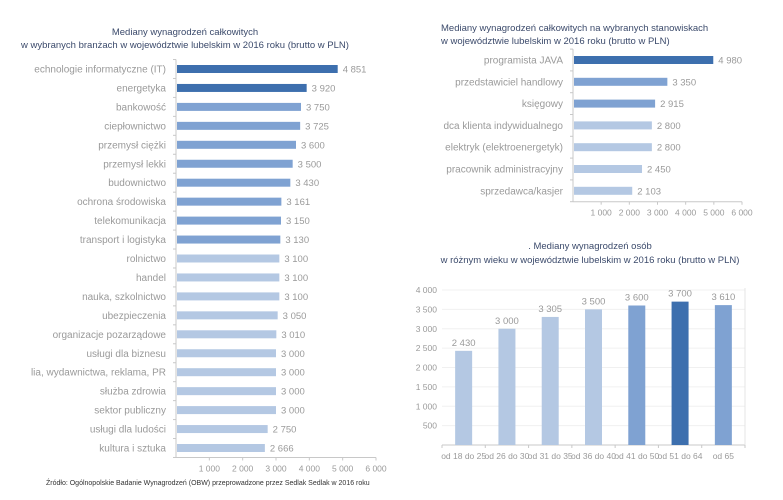 This screenshot has width=783, height=500. What do you see at coordinates (521, 191) in the screenshot?
I see `category-label: sprzedawca/kasjer` at bounding box center [521, 191].